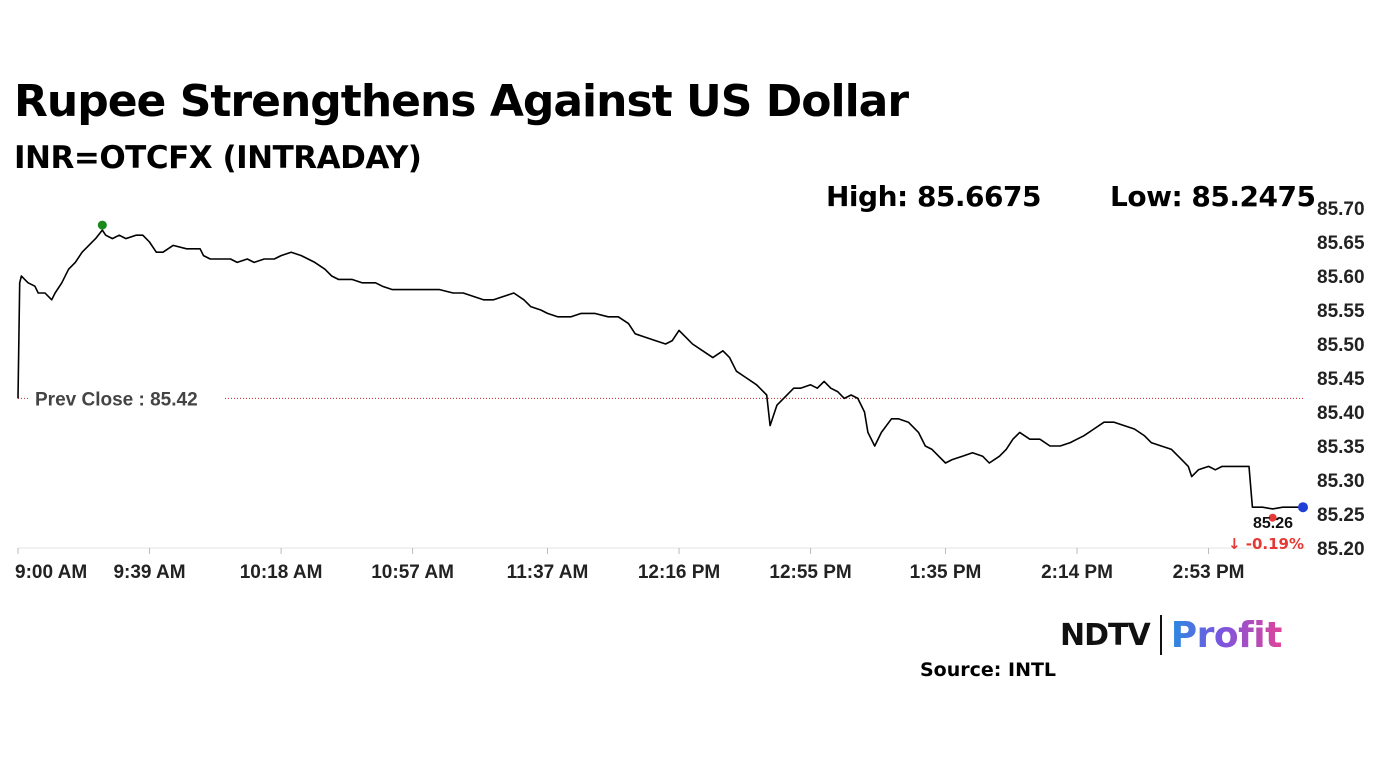  I want to click on x-tick-label-9: 2:53 PM, so click(1209, 572).